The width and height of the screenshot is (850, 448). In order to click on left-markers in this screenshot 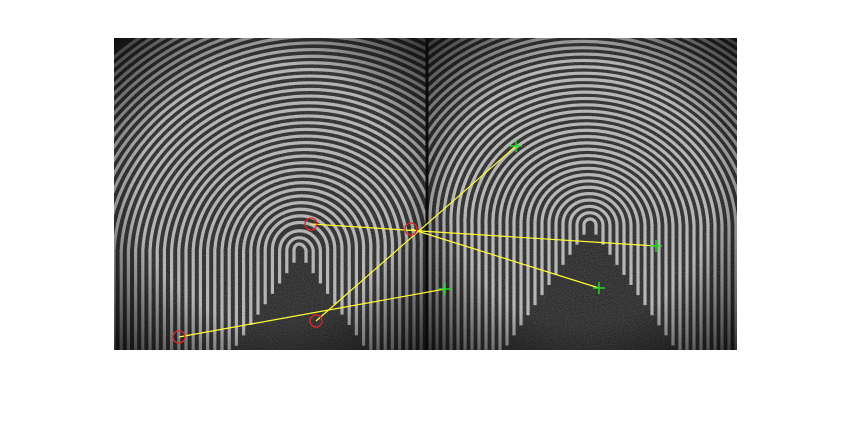, I will do `click(295, 280)`.